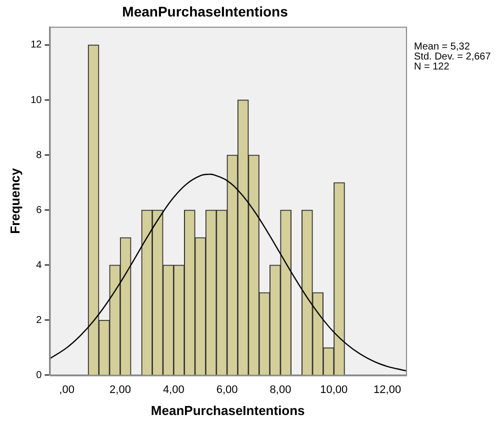 Image resolution: width=498 pixels, height=423 pixels. Describe the element at coordinates (453, 57) in the screenshot. I see `text: Std. Dev. = 2,667` at that location.